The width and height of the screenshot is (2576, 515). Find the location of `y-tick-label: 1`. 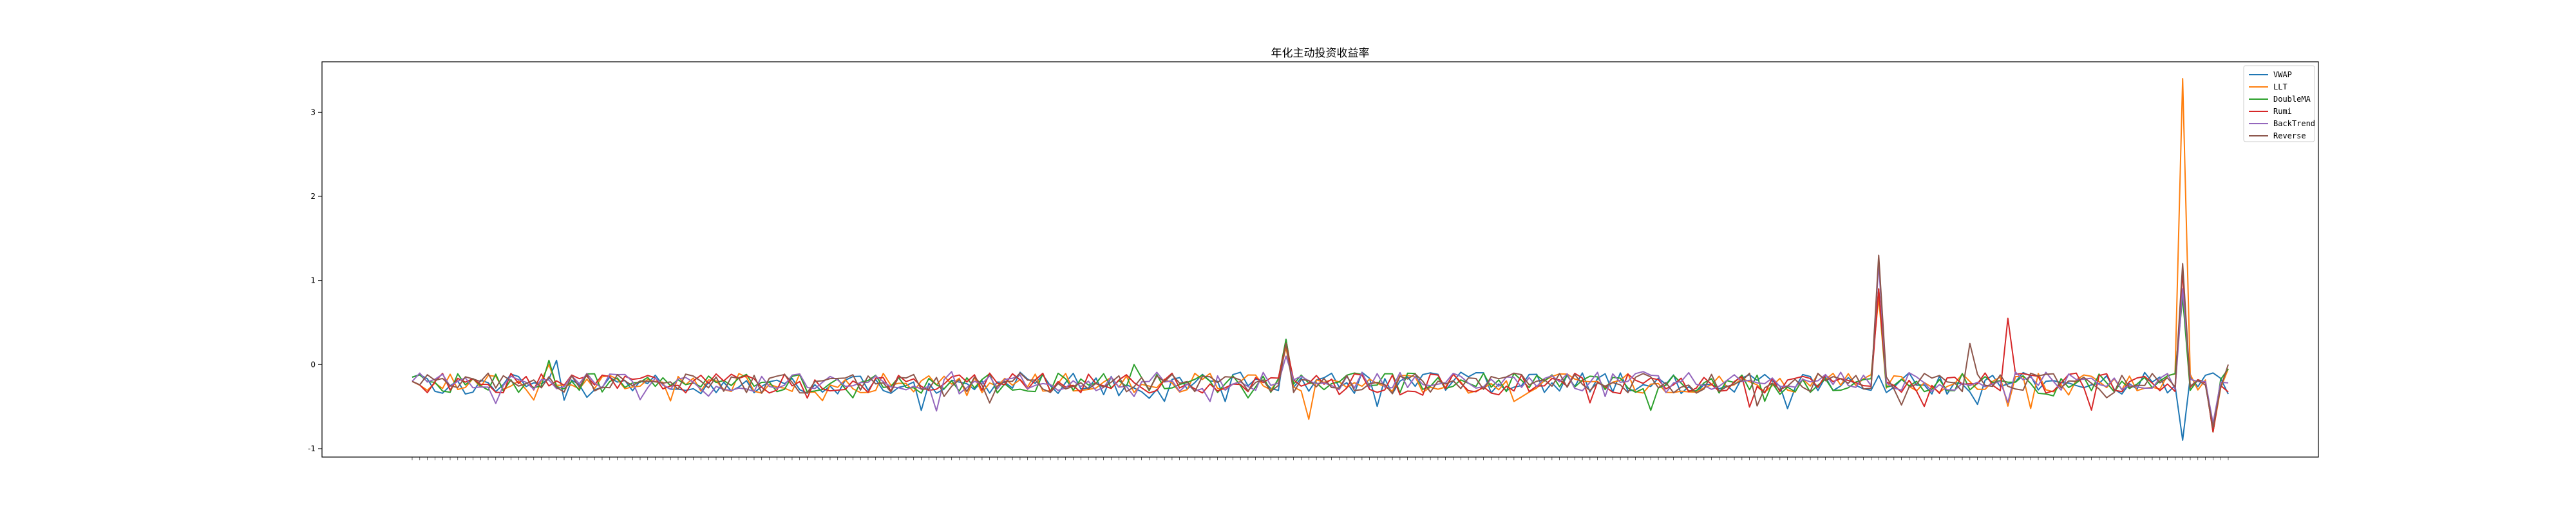

y-tick-label: 1 is located at coordinates (313, 280).